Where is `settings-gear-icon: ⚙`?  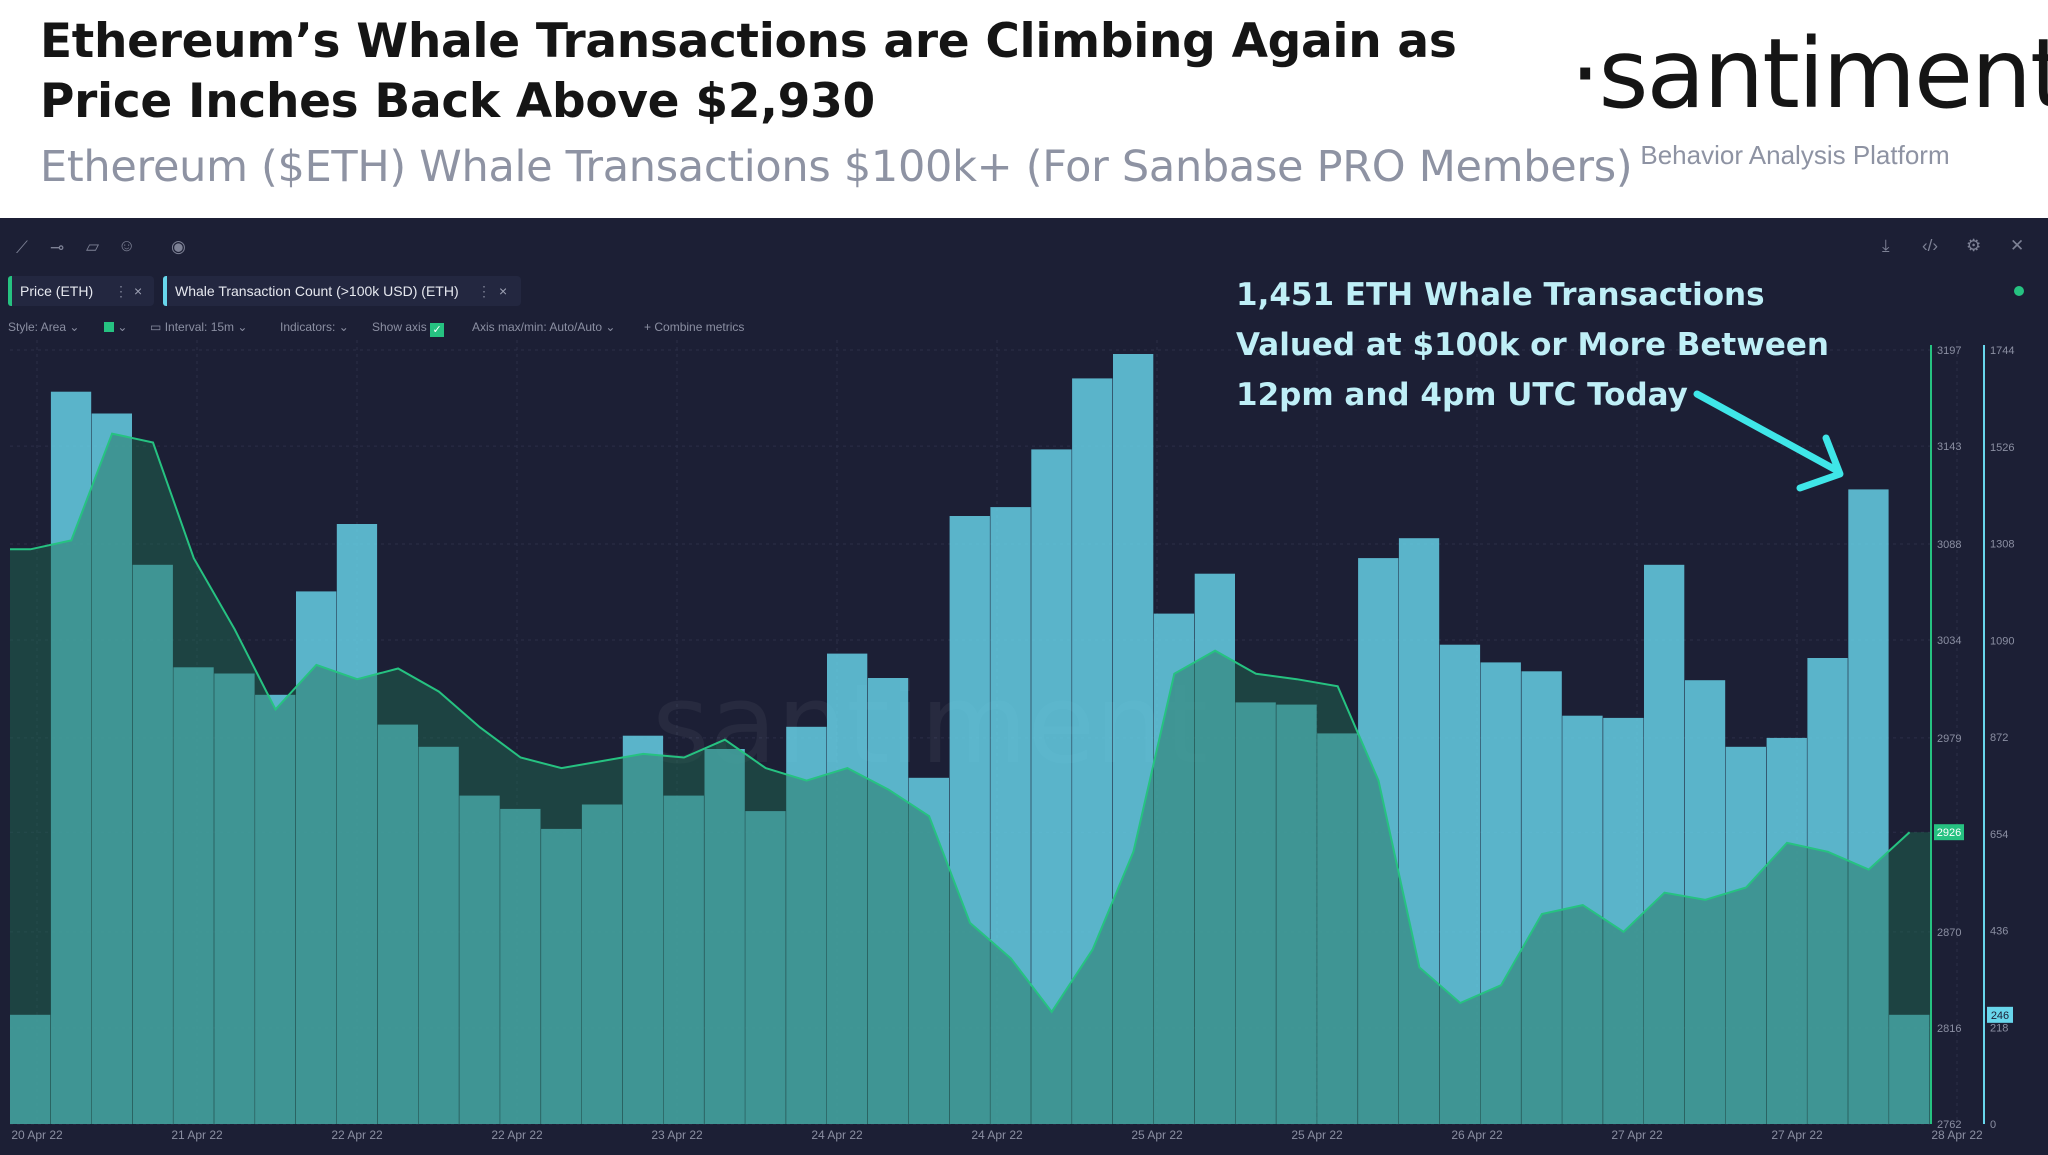 settings-gear-icon: ⚙ is located at coordinates (1974, 245).